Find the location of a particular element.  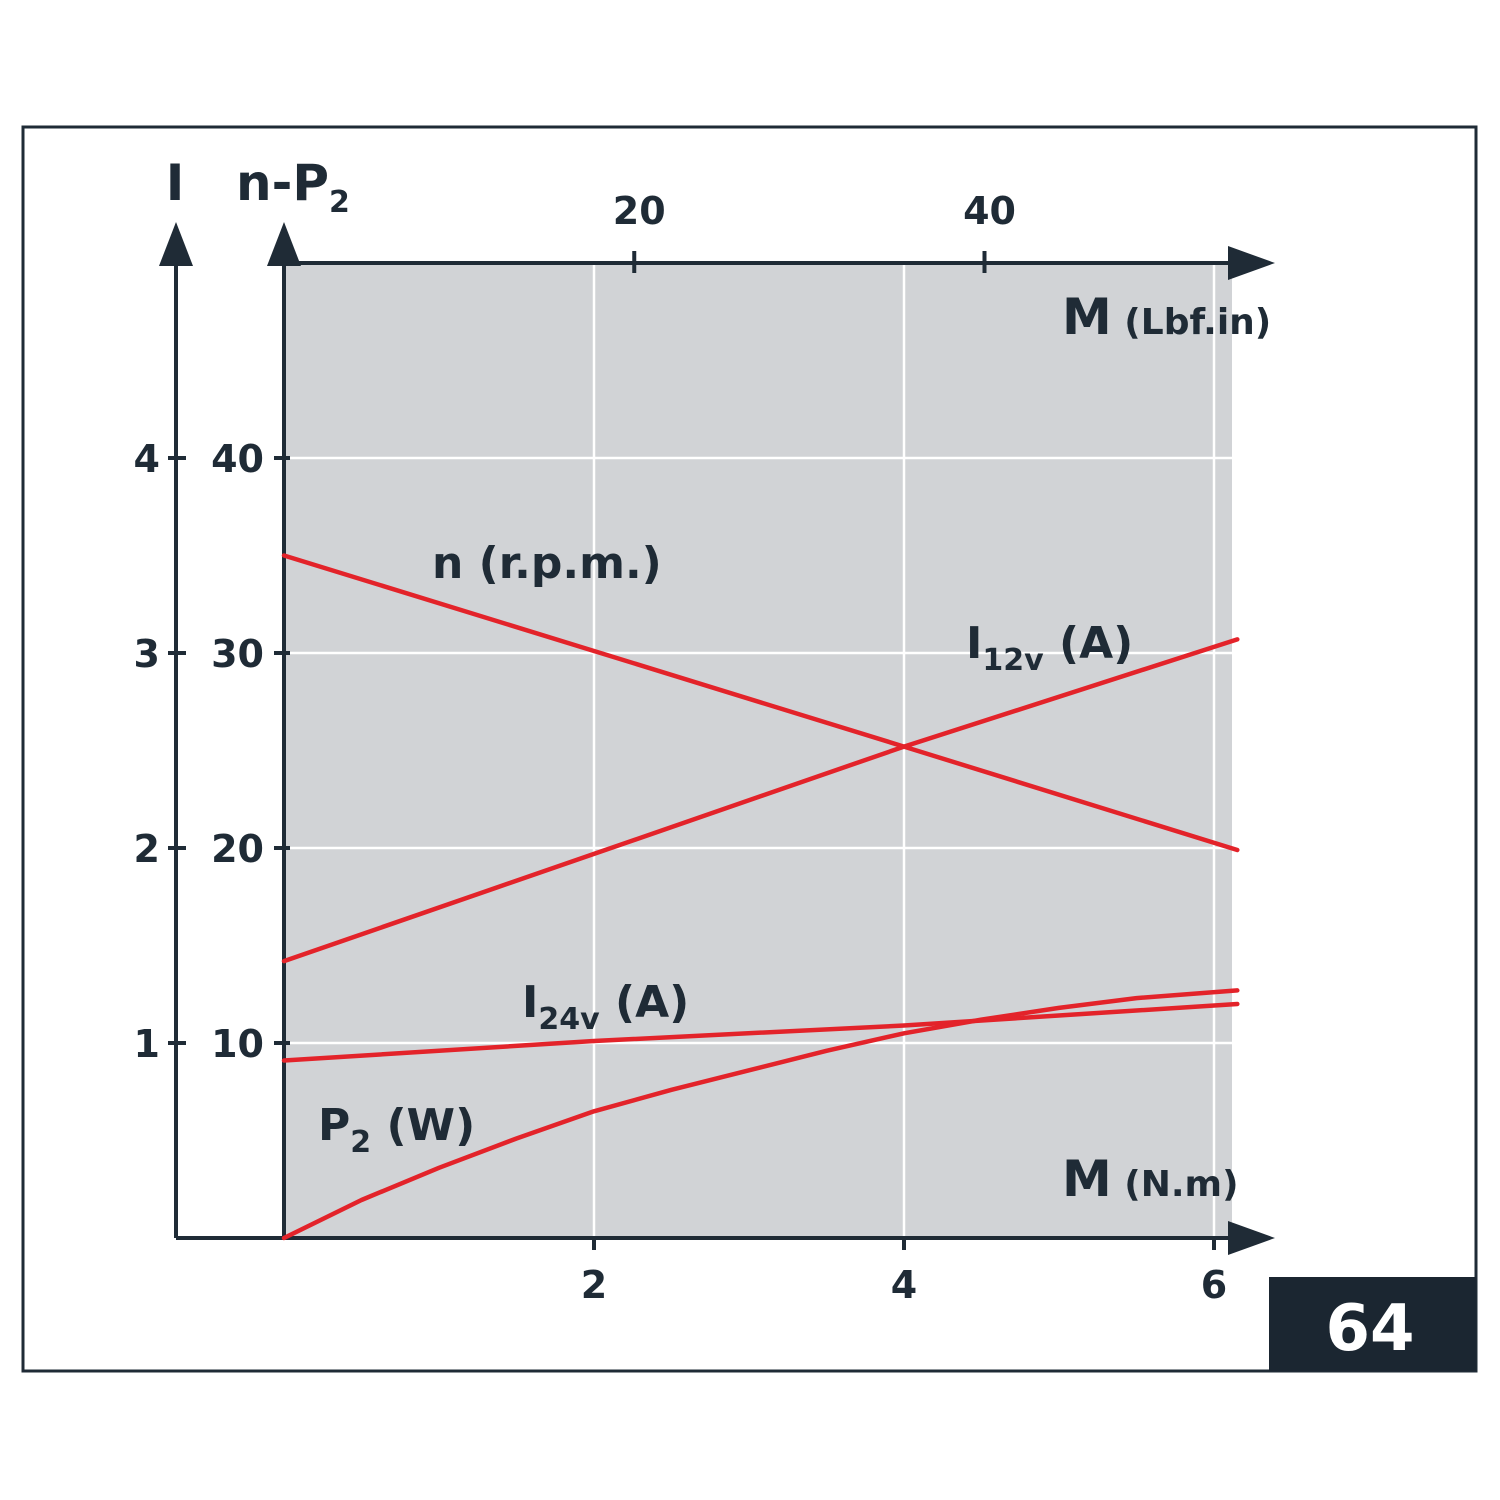

y-axis-outer-arrow is located at coordinates (176, 244).